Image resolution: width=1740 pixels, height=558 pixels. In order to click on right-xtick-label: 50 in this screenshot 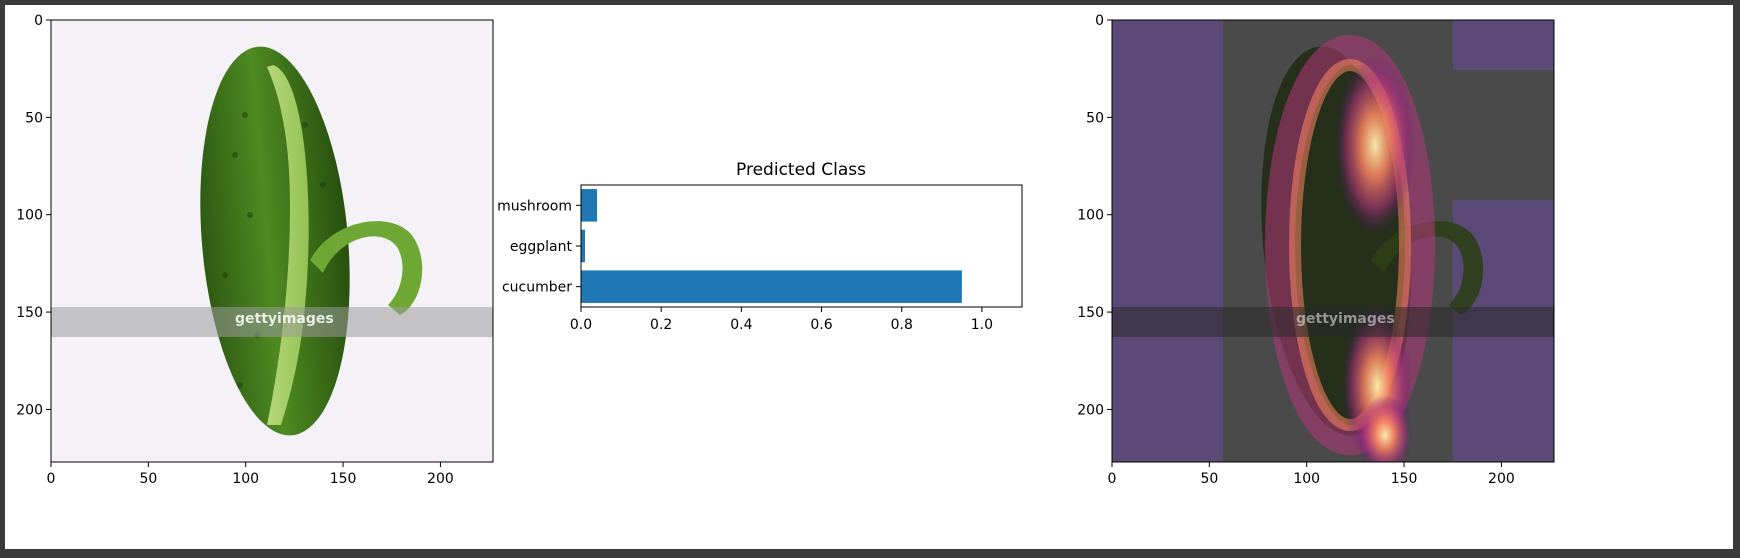, I will do `click(1209, 479)`.